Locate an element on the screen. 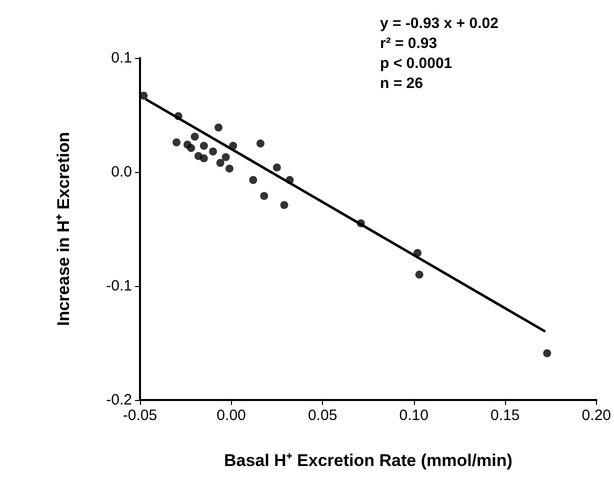 This screenshot has width=614, height=498. text: y = -0.93 x + 0.02 is located at coordinates (439, 23).